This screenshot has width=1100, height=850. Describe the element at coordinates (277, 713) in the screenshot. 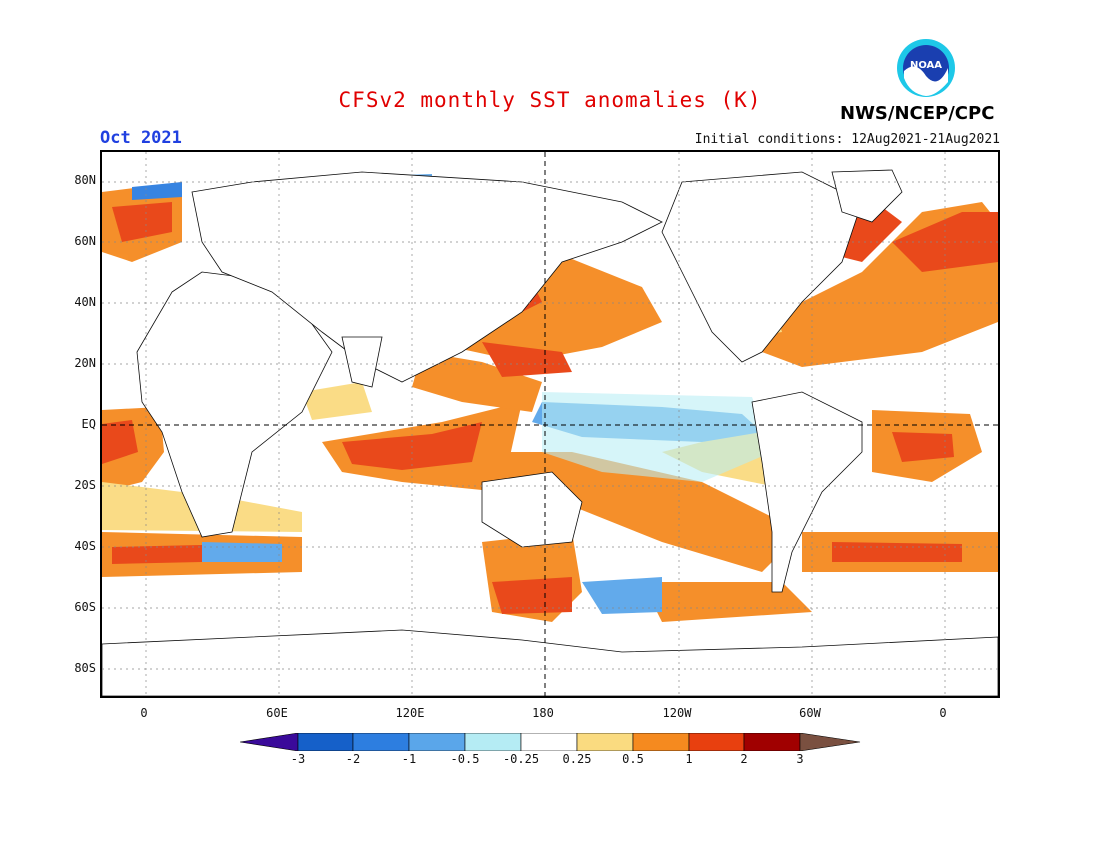

I see `lon-label: 60E` at that location.